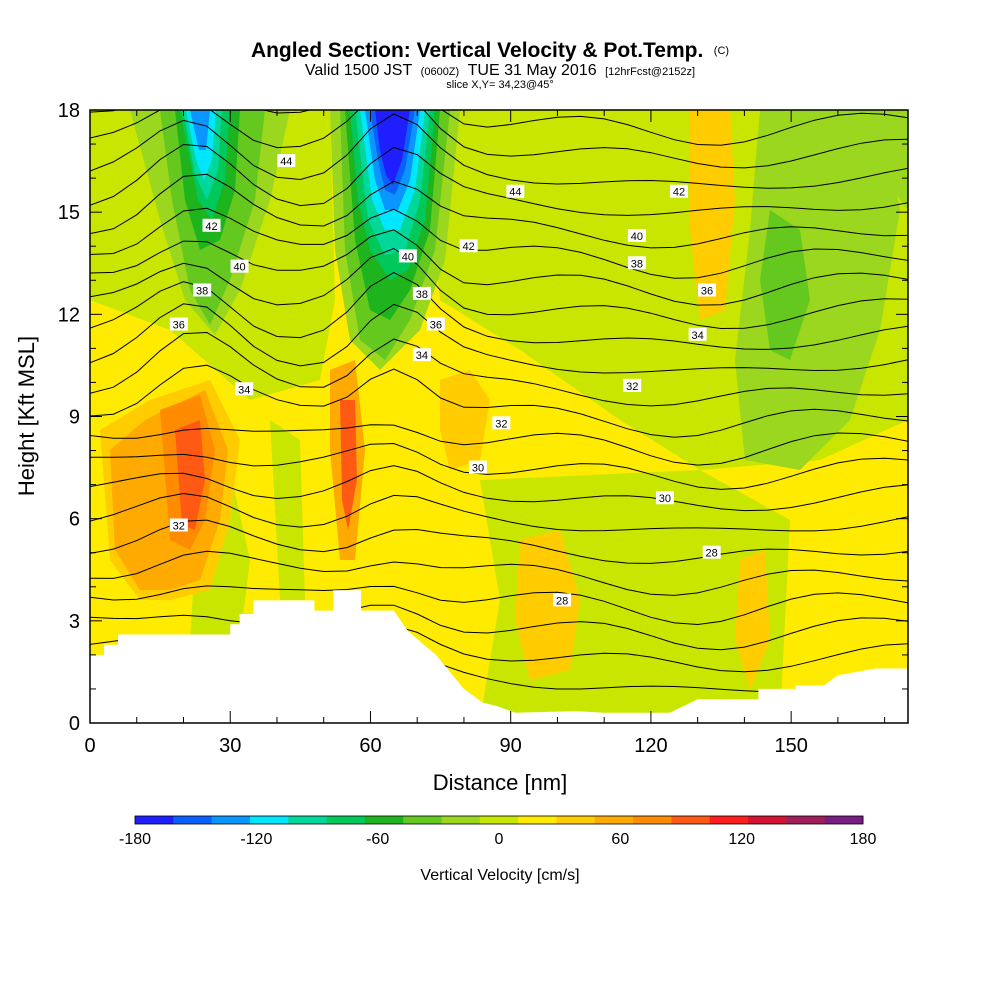 The image size is (1000, 1005). What do you see at coordinates (863, 839) in the screenshot?
I see `colorbar-tick-label: 180` at bounding box center [863, 839].